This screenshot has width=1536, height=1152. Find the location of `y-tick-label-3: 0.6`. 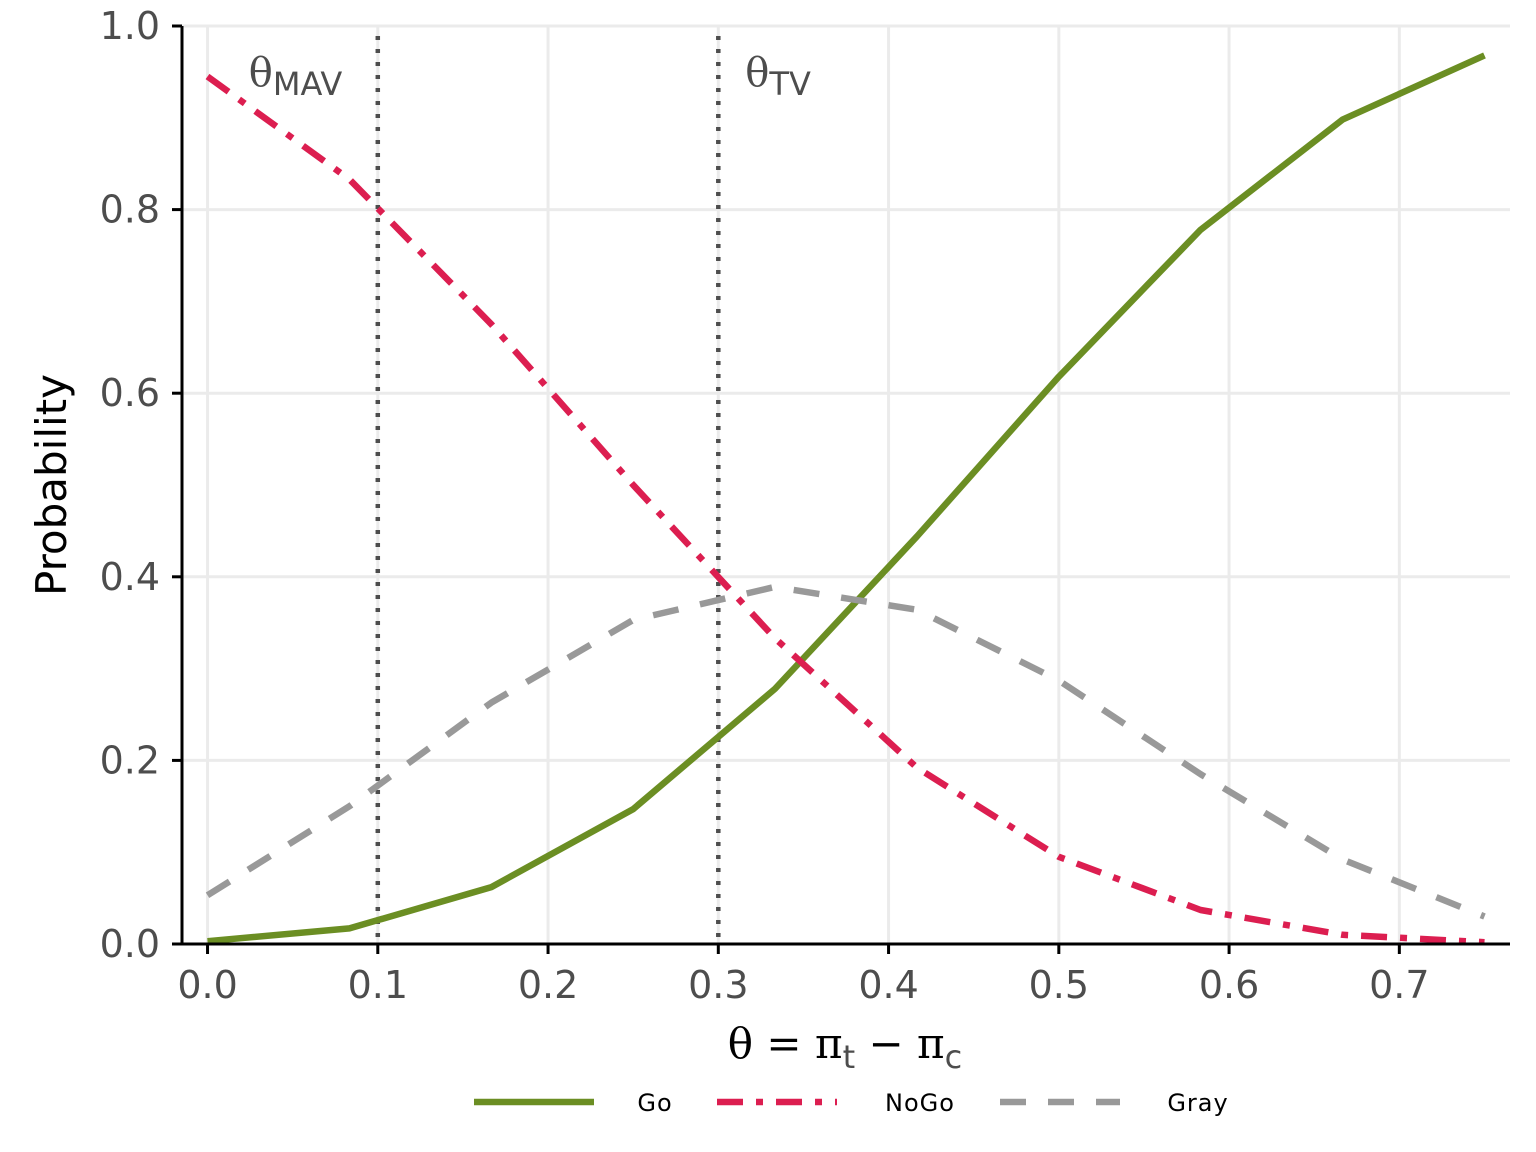

y-tick-label-3: 0.6 is located at coordinates (130, 393).